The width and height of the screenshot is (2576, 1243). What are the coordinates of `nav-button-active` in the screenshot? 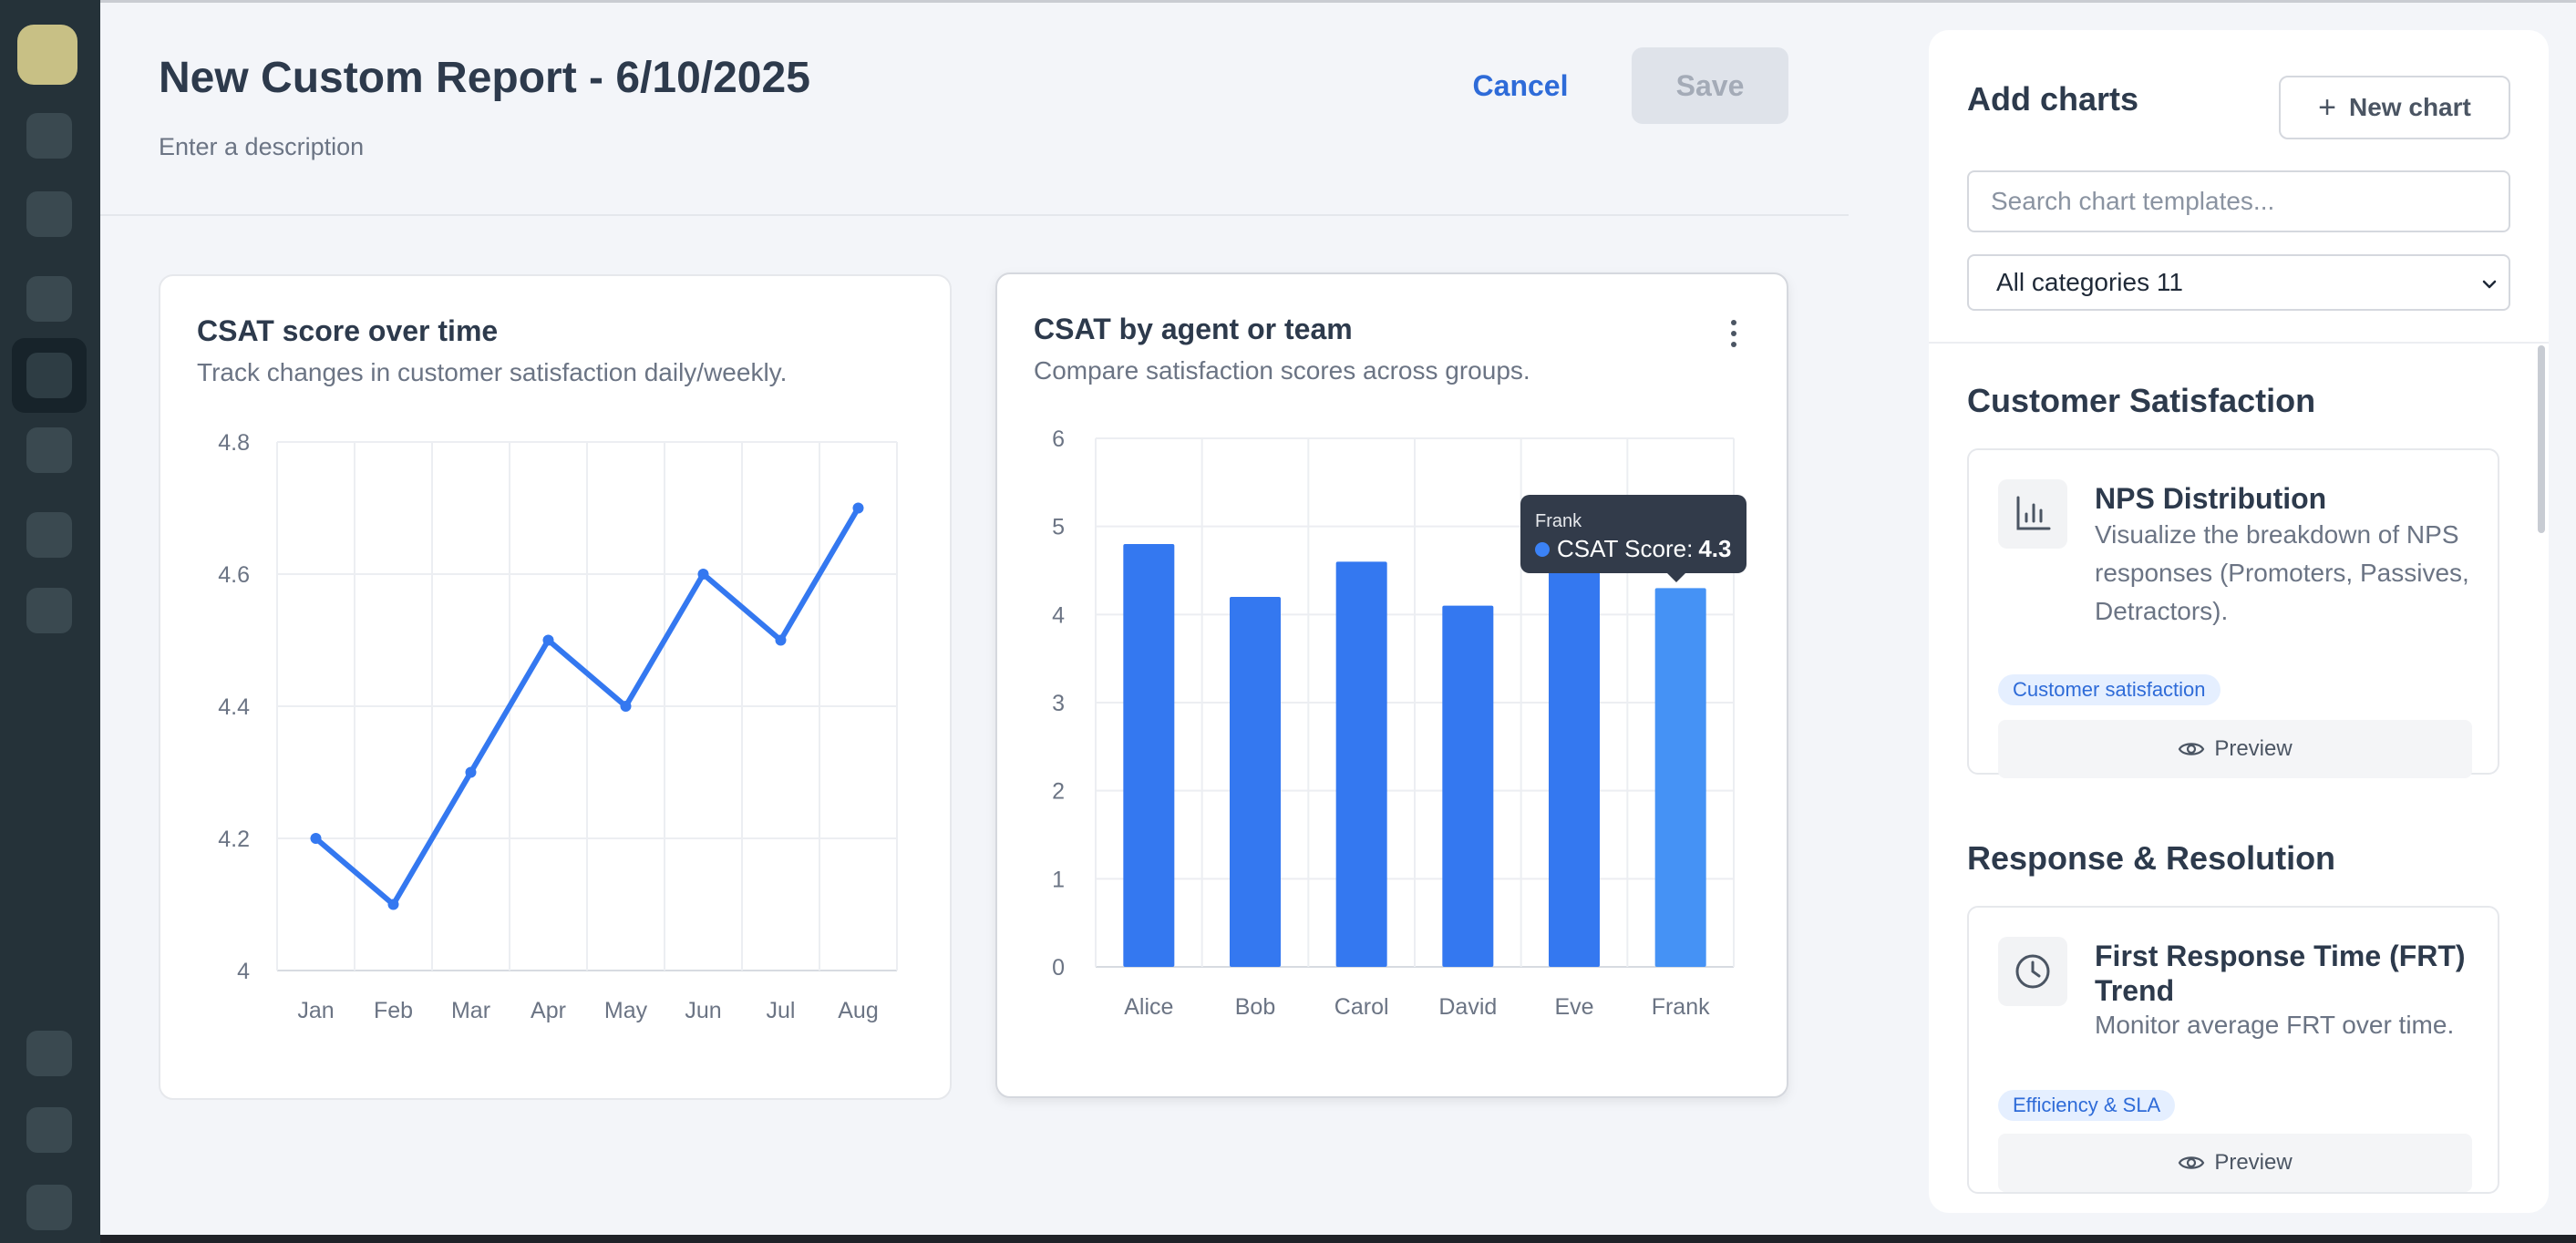 It's located at (49, 375).